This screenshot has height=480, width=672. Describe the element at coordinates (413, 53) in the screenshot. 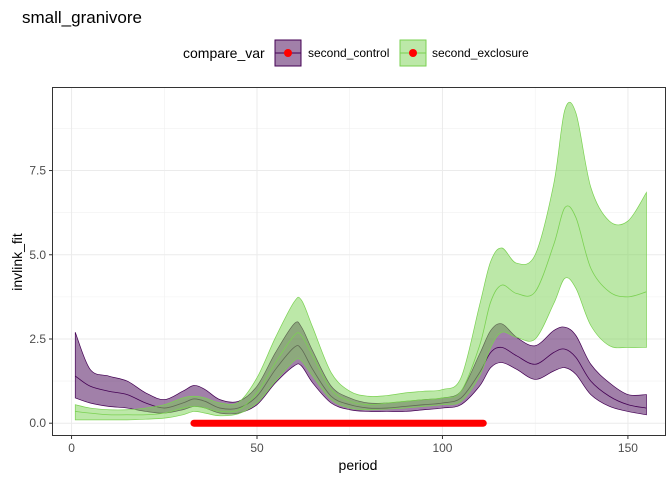

I see `legend-key-second-exclosure` at that location.